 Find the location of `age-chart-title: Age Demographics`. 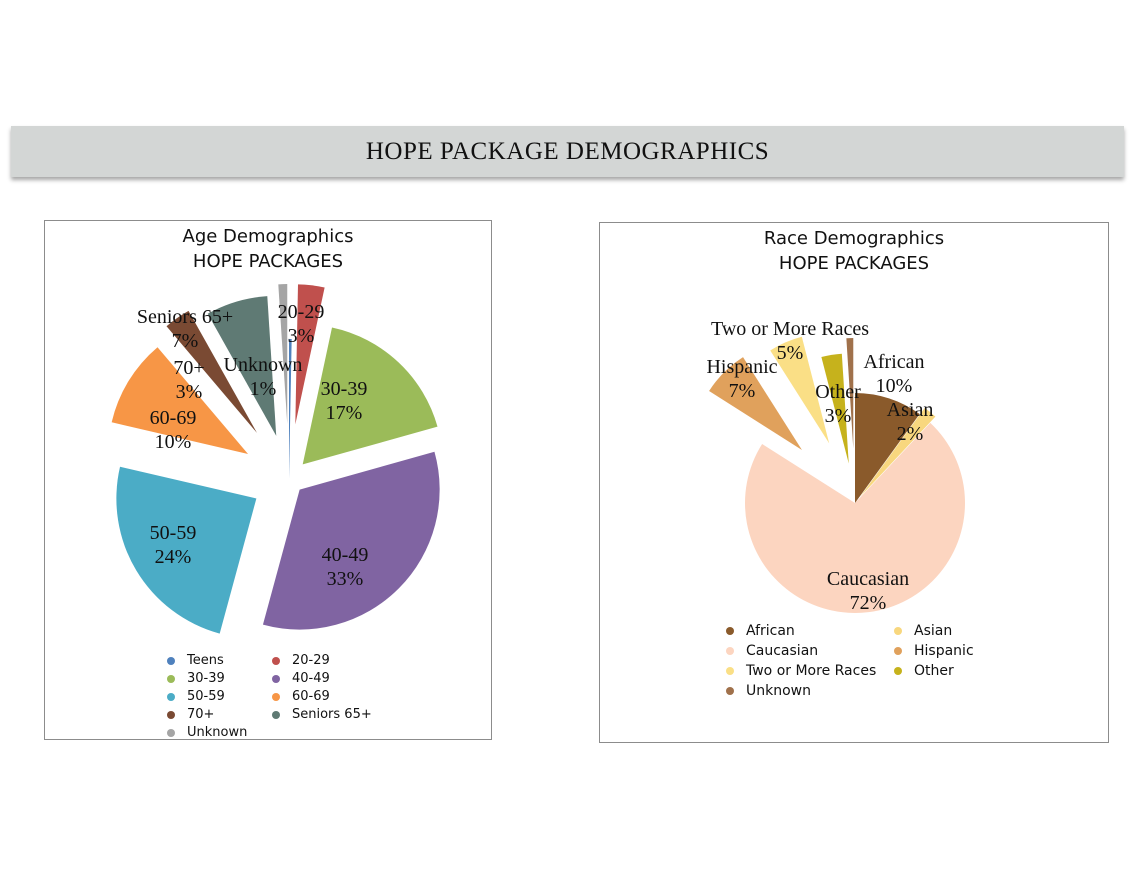

age-chart-title: Age Demographics is located at coordinates (268, 236).